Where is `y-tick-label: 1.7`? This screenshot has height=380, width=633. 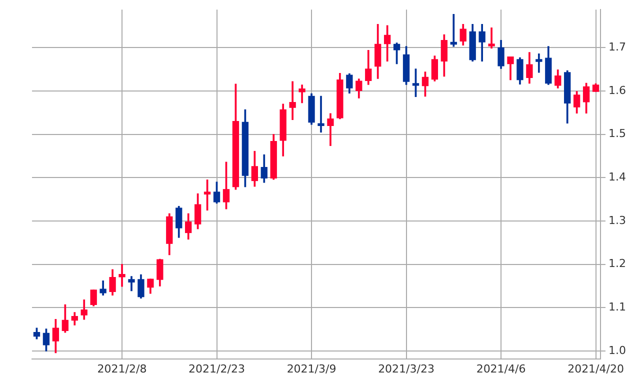 y-tick-label: 1.7 is located at coordinates (617, 47).